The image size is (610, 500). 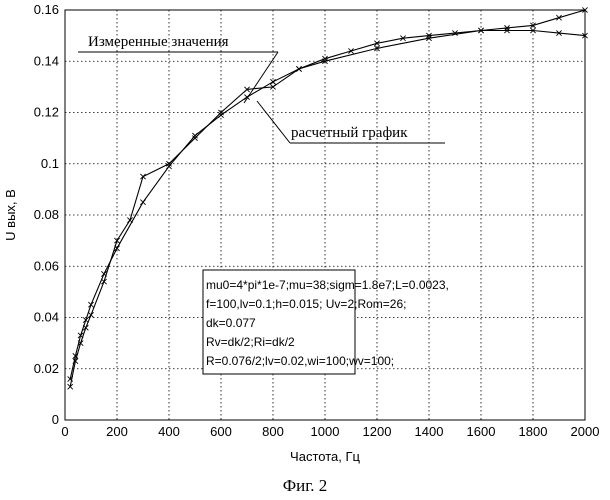 I want to click on y-tick-label: 0.16, so click(x=46, y=9).